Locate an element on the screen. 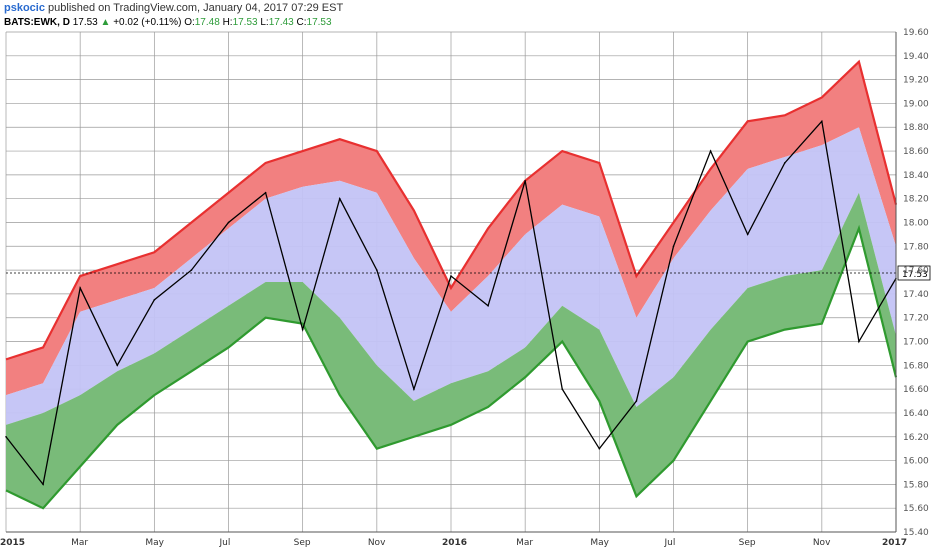 Image resolution: width=932 pixels, height=550 pixels. y-tick-label: 19.60 is located at coordinates (916, 33).